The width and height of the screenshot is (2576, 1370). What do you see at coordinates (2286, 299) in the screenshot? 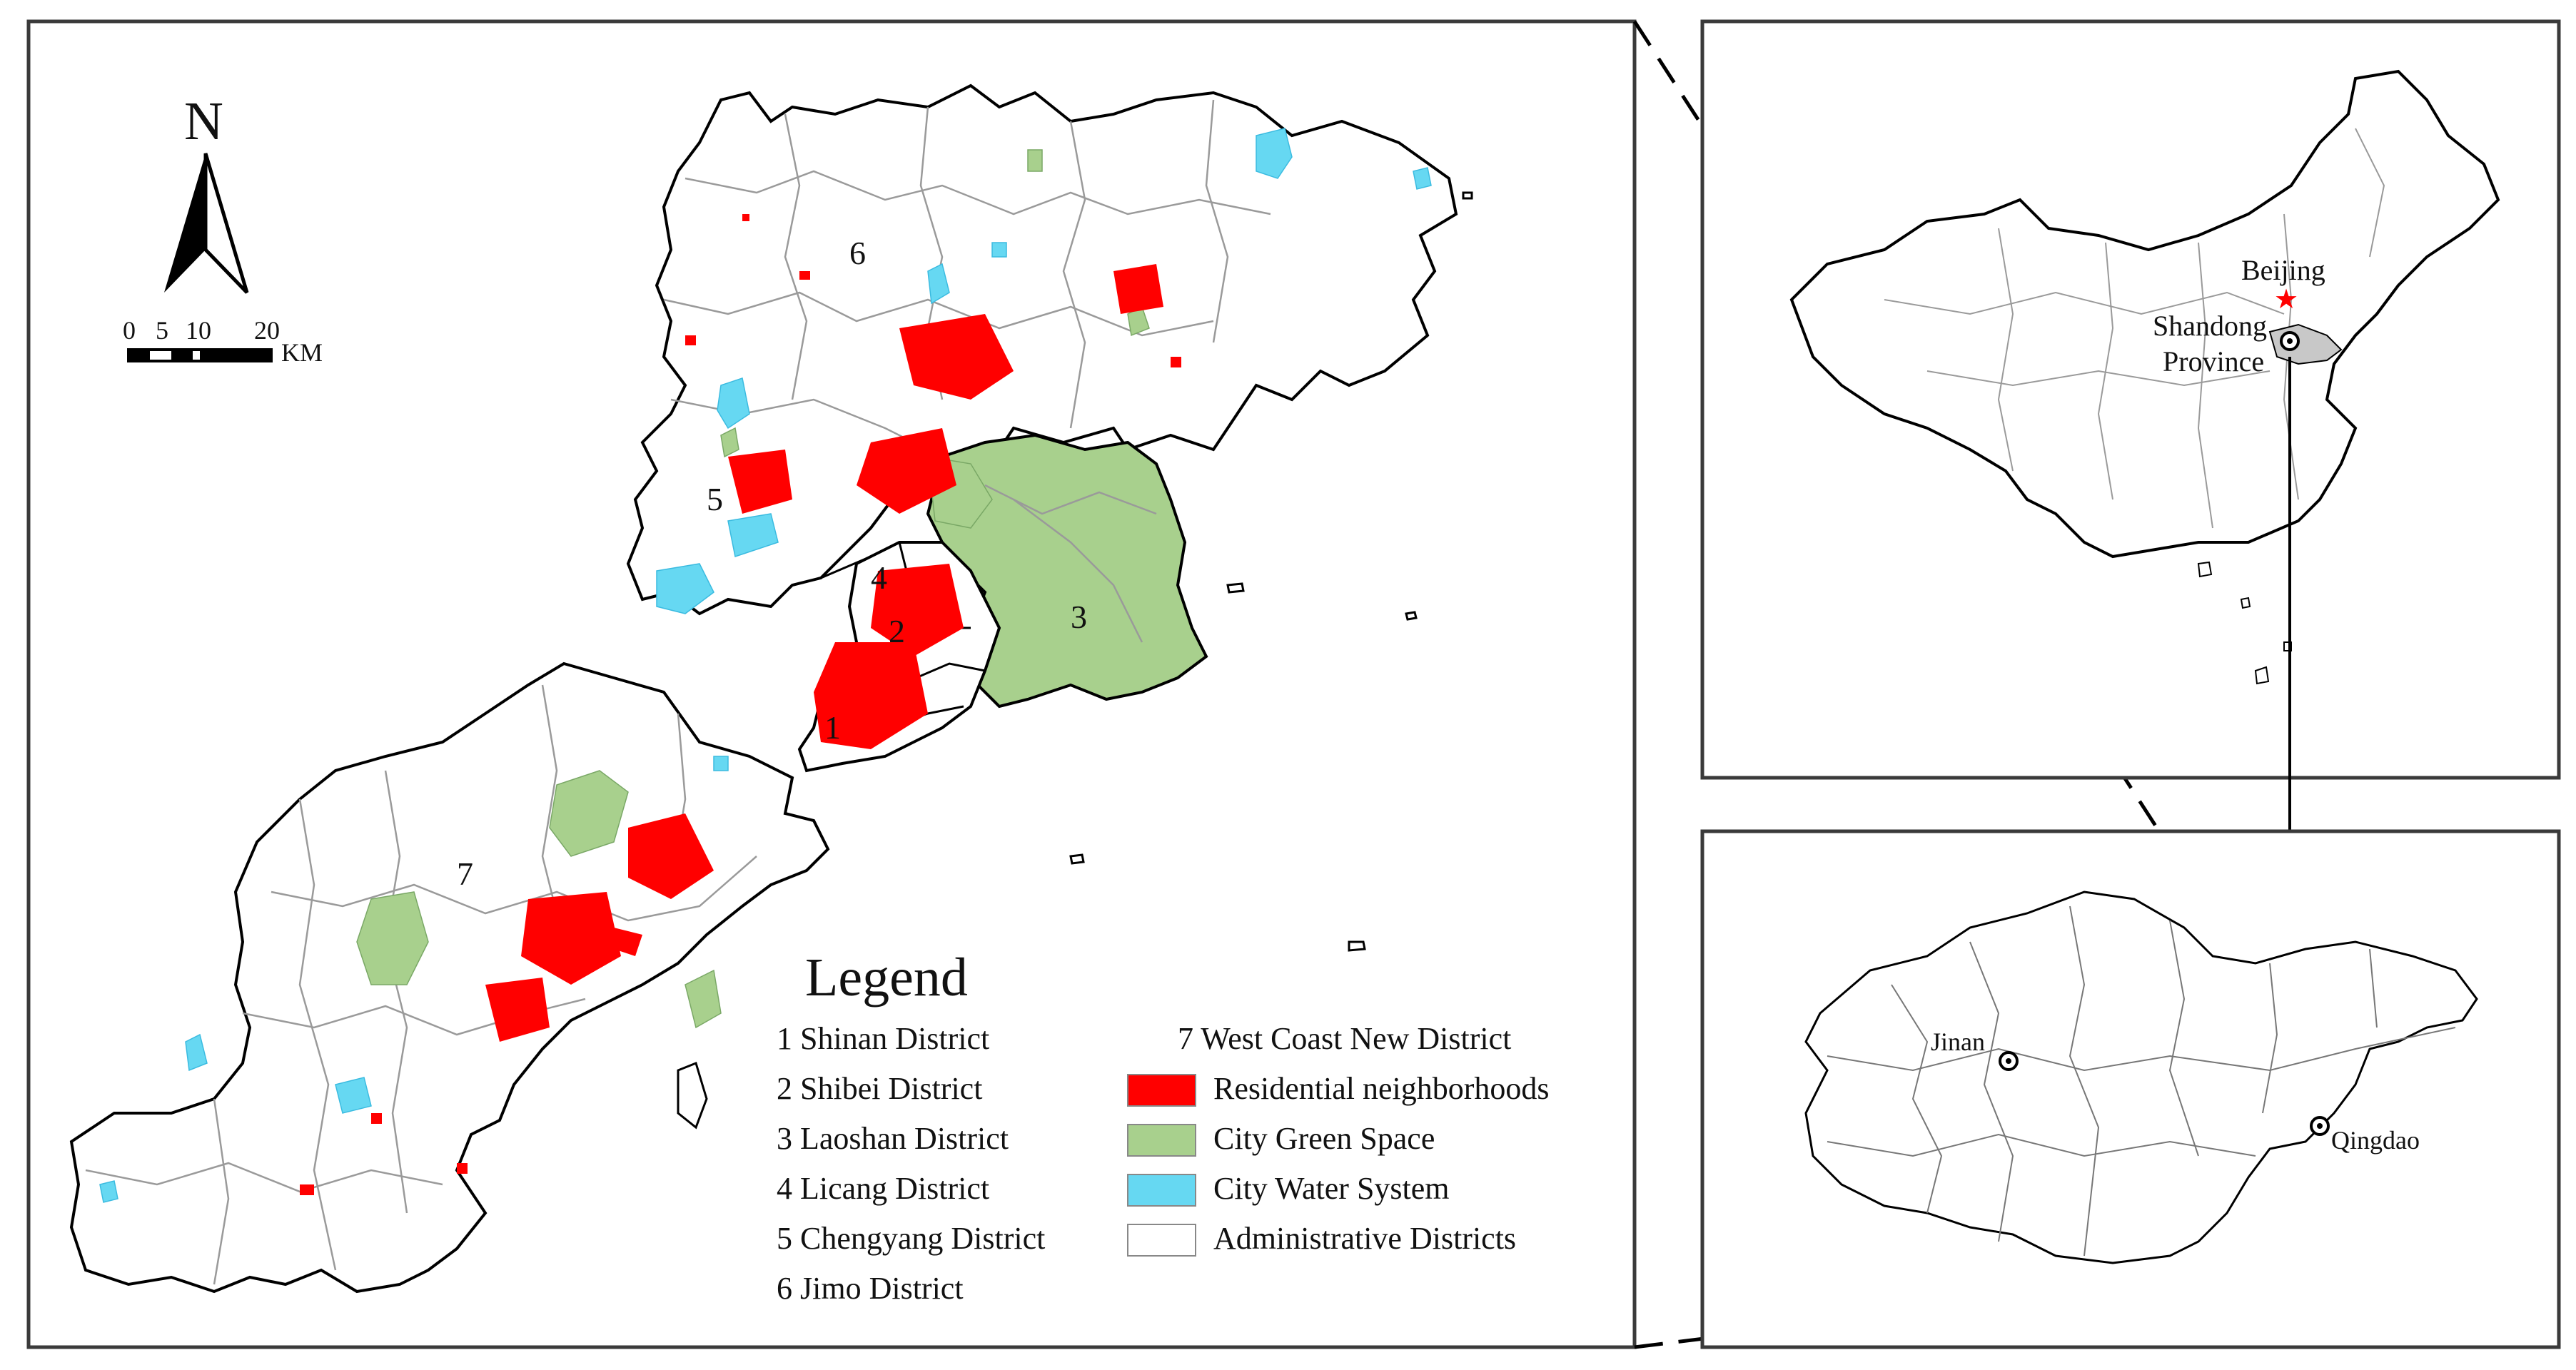
I see `beijing-star-icon: ★` at bounding box center [2286, 299].